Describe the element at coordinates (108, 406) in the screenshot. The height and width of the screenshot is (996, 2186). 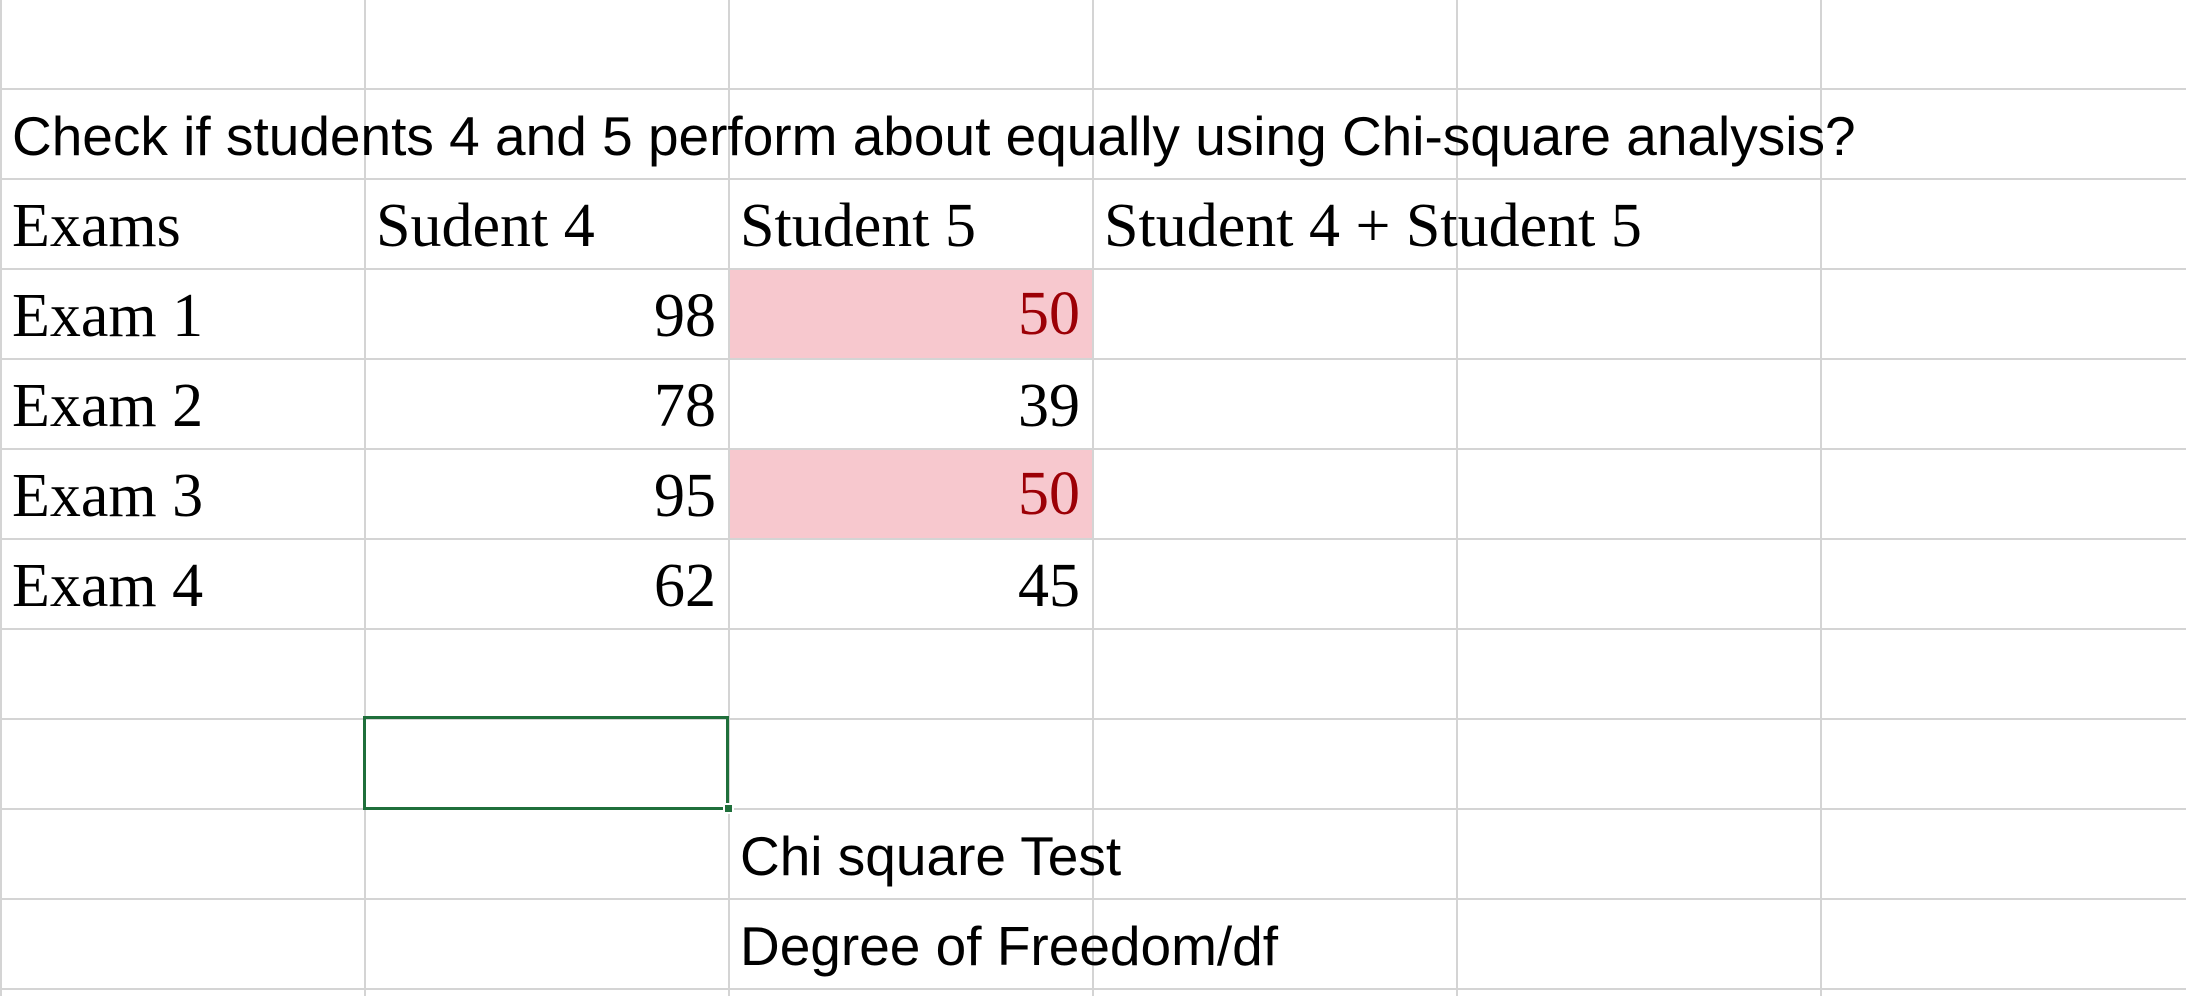
I see `exam-label: Exam 2` at that location.